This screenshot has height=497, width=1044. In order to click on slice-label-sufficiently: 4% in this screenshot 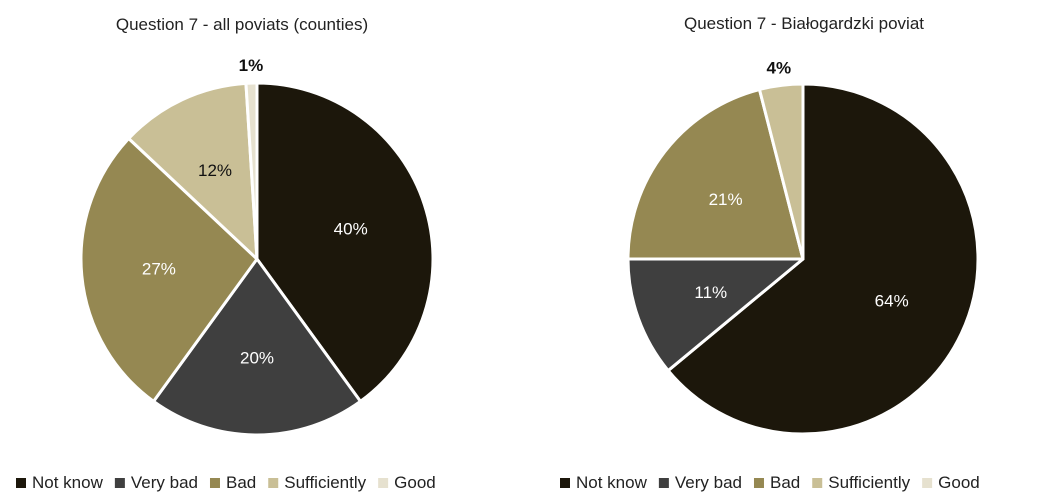, I will do `click(779, 68)`.